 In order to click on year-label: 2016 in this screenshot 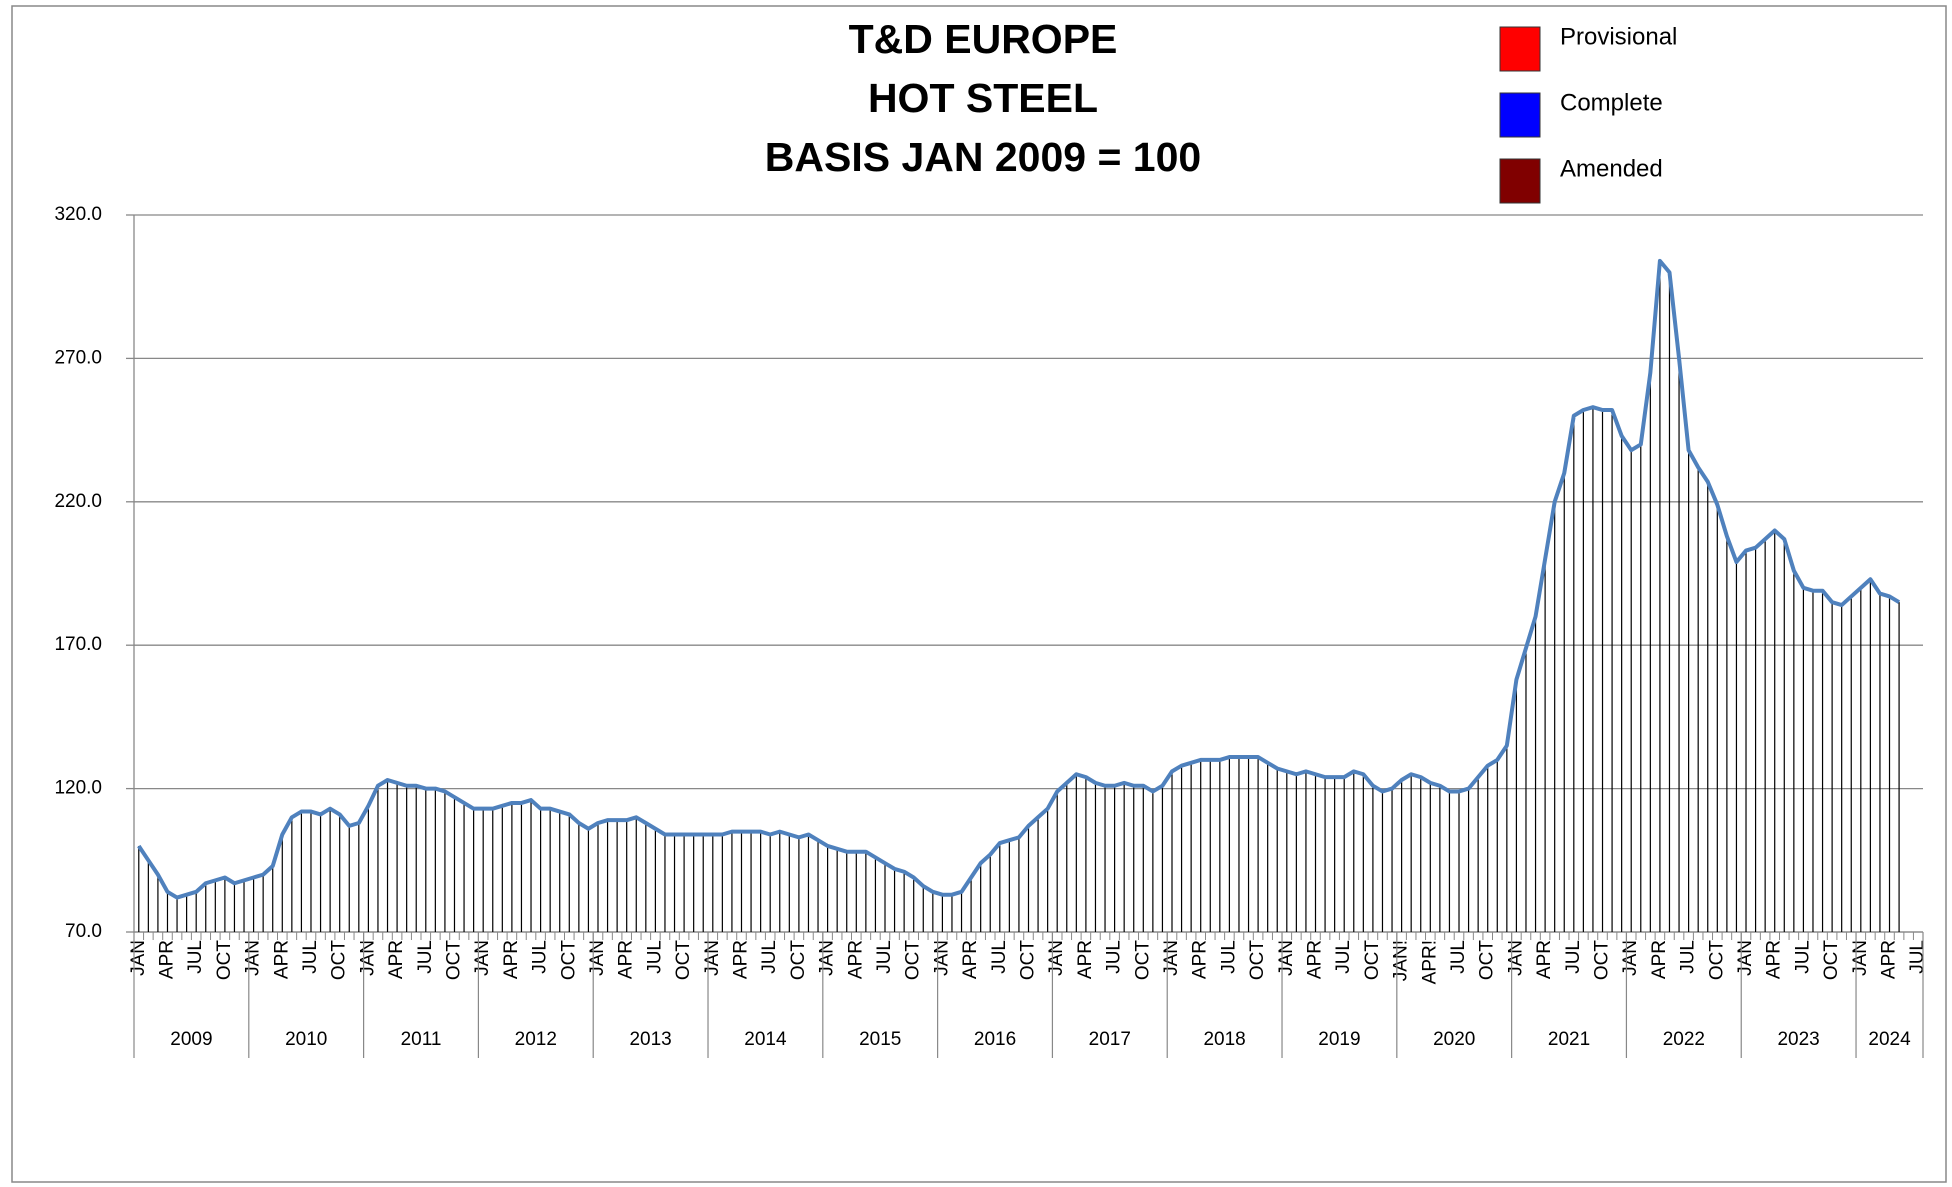, I will do `click(995, 1039)`.